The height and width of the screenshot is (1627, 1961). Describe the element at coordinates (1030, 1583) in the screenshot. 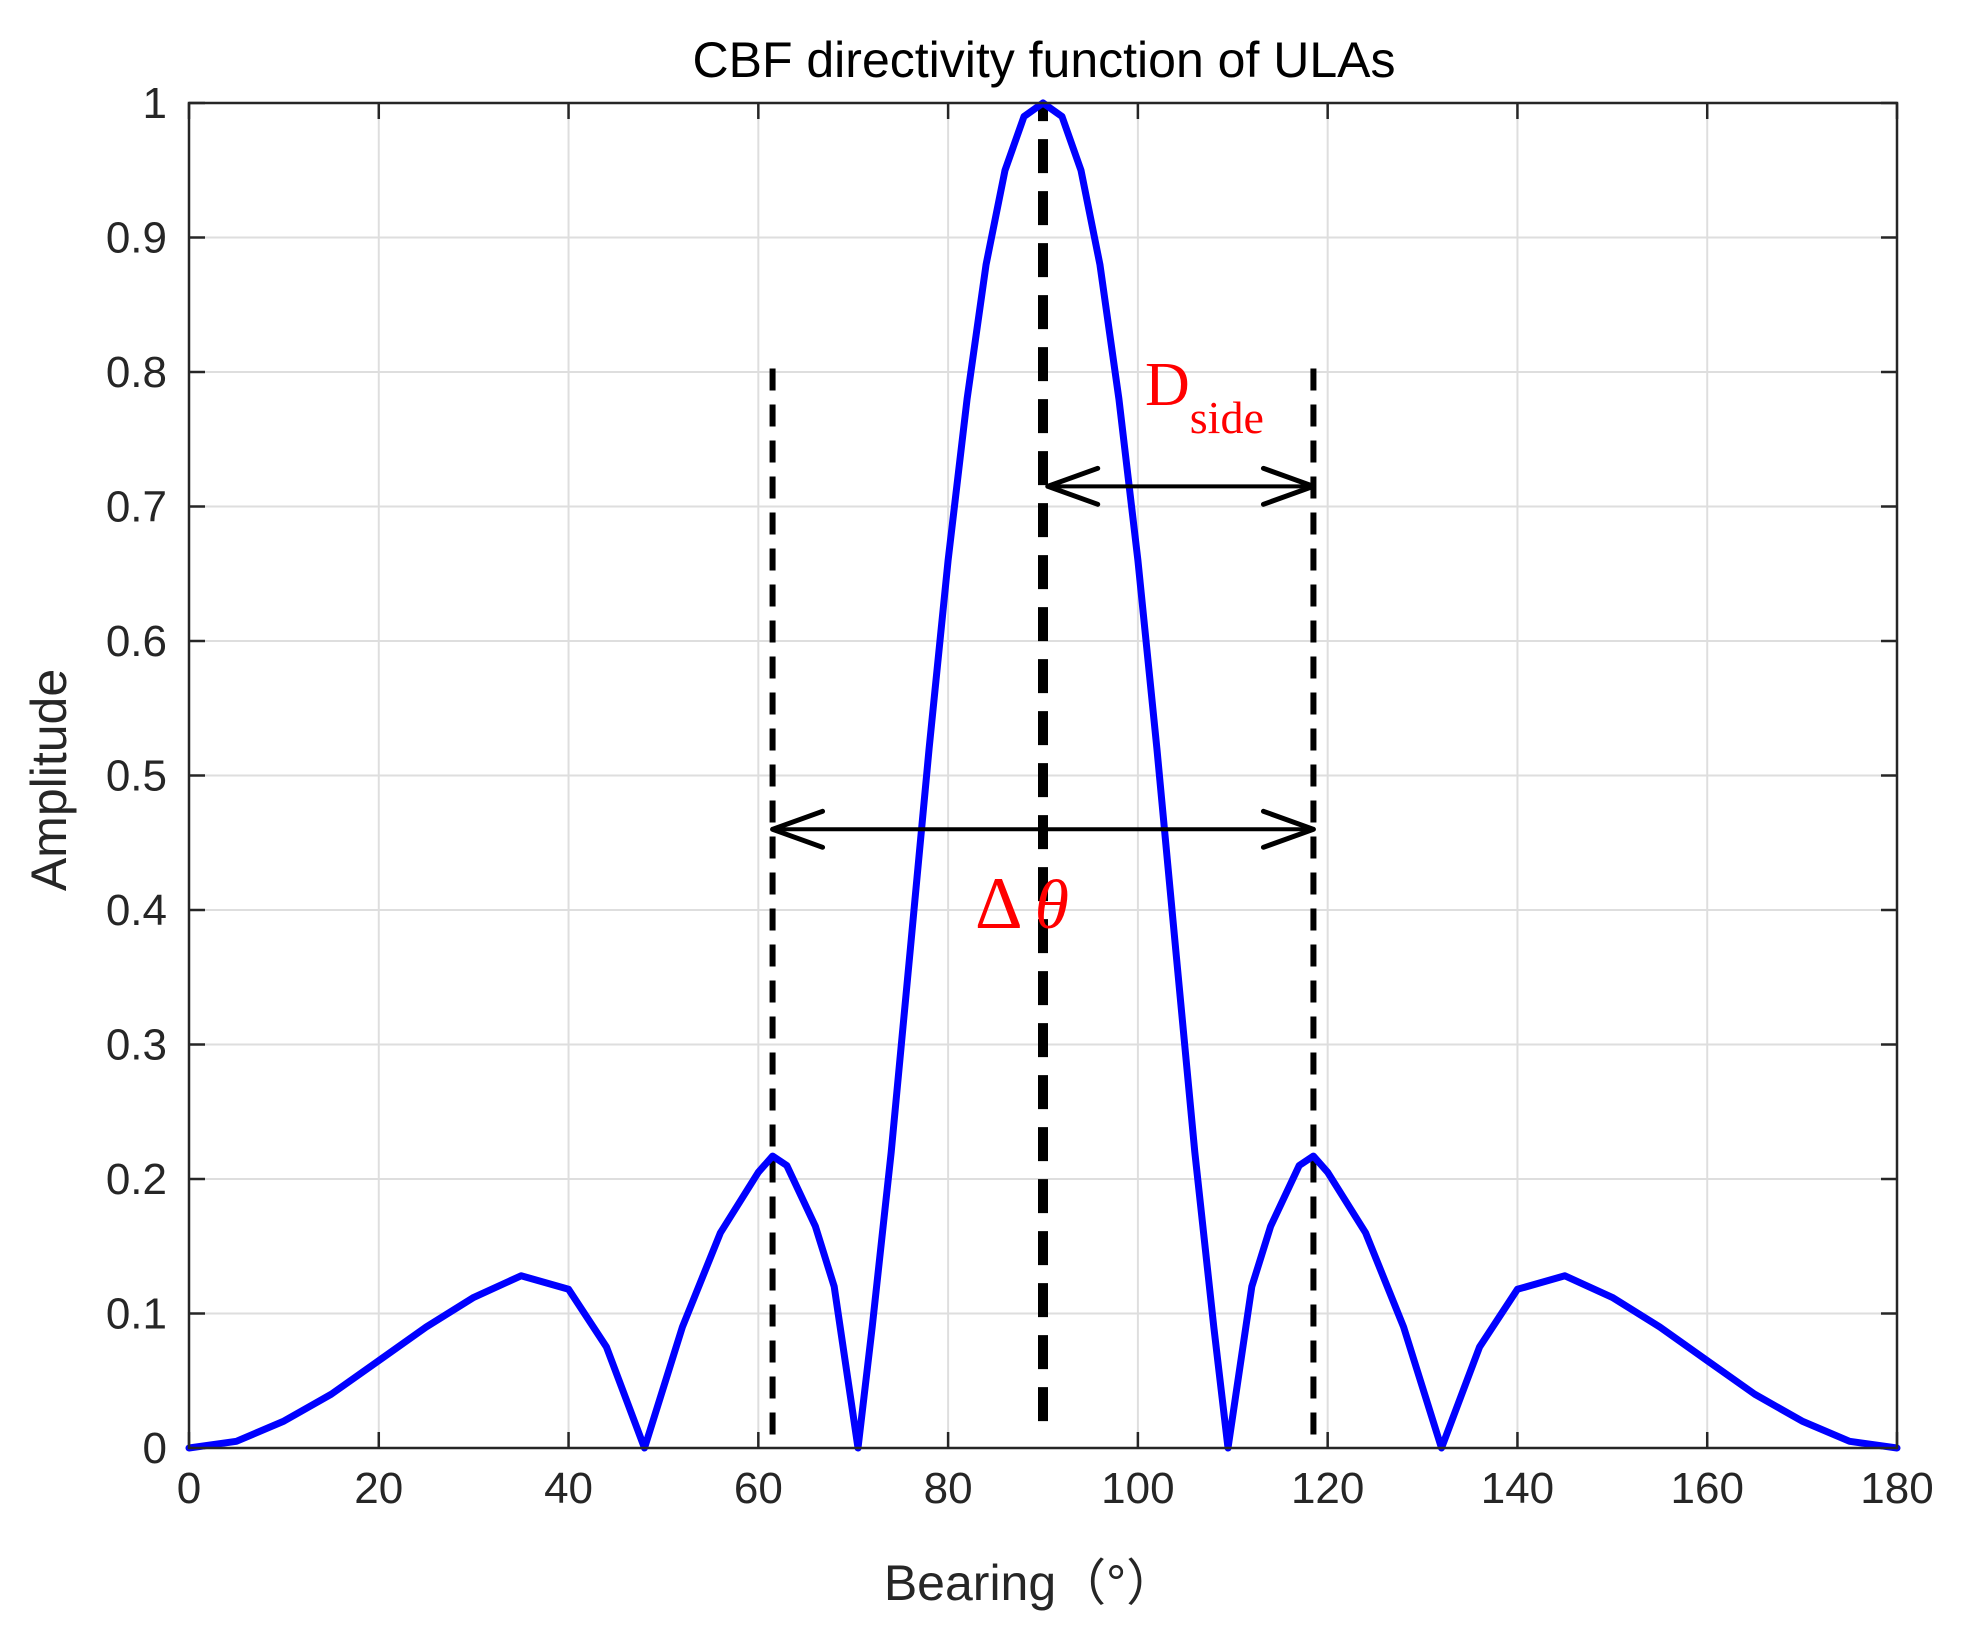

I see `x-axis-title: Bearing（°）` at that location.